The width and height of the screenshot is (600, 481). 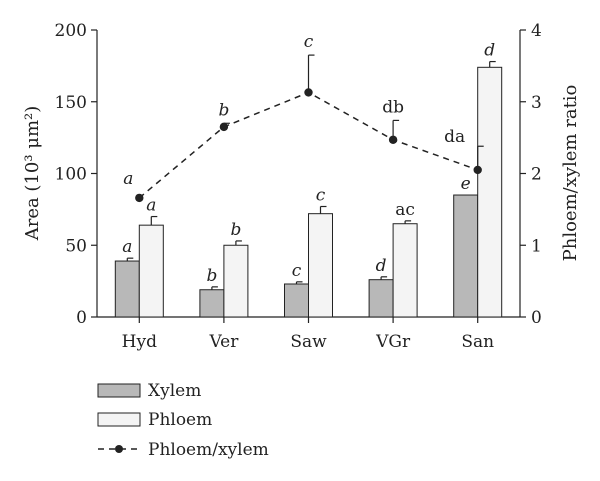 What do you see at coordinates (490, 192) in the screenshot?
I see `bar-phloem-san` at bounding box center [490, 192].